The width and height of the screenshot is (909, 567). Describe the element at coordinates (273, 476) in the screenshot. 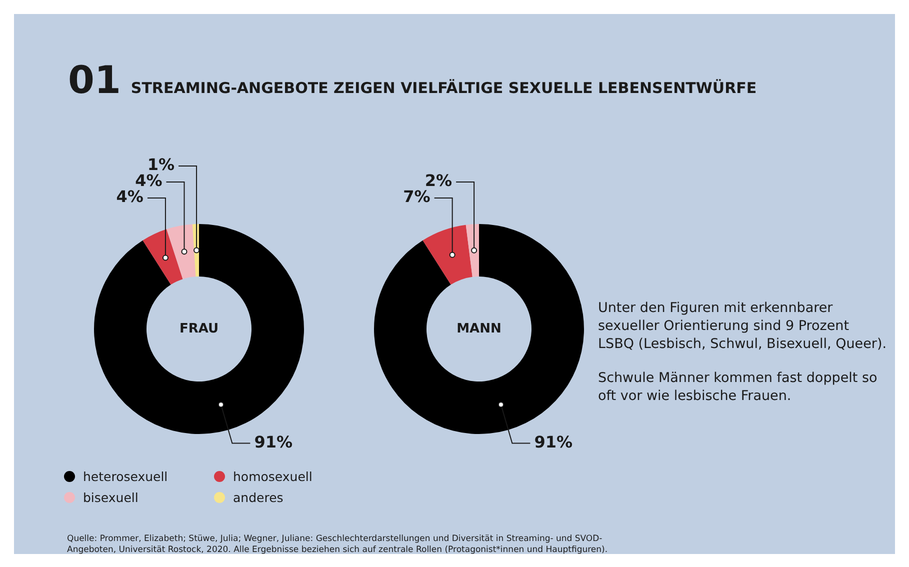

I see `legend-label: homosexuell` at that location.